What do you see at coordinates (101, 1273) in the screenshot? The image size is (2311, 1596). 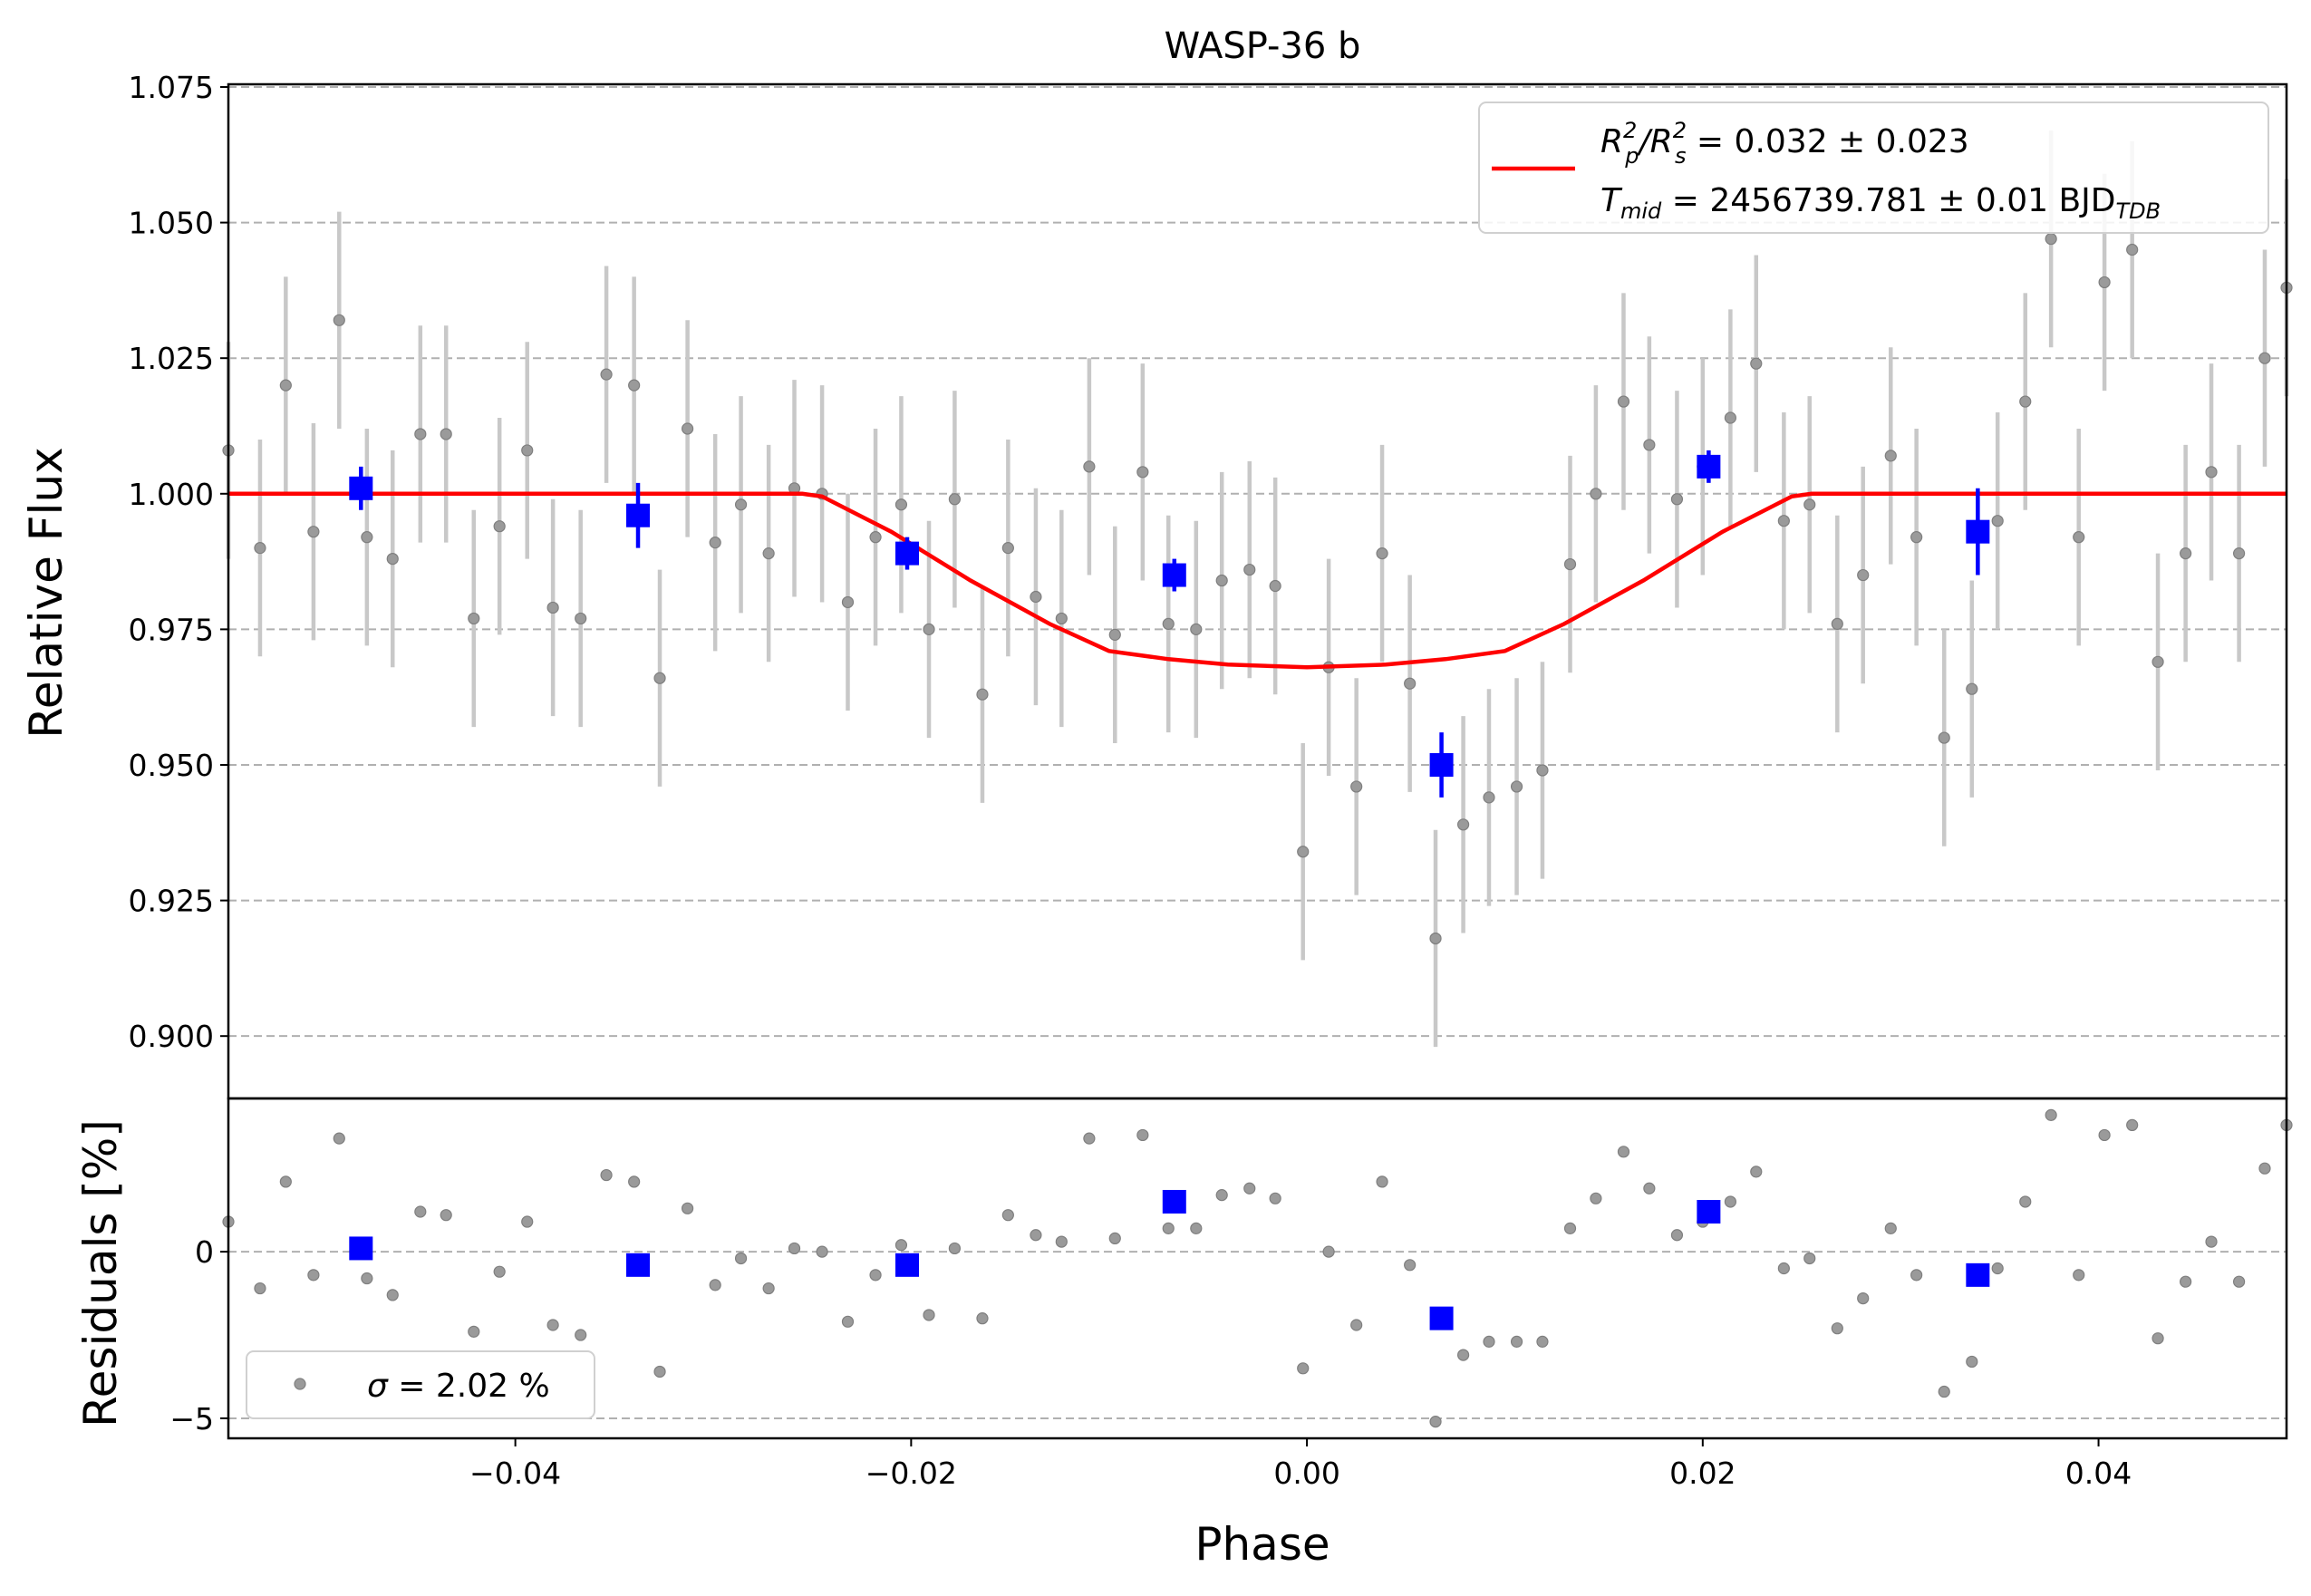 I see `bottom-y-axis-label: Residuals [%]` at bounding box center [101, 1273].